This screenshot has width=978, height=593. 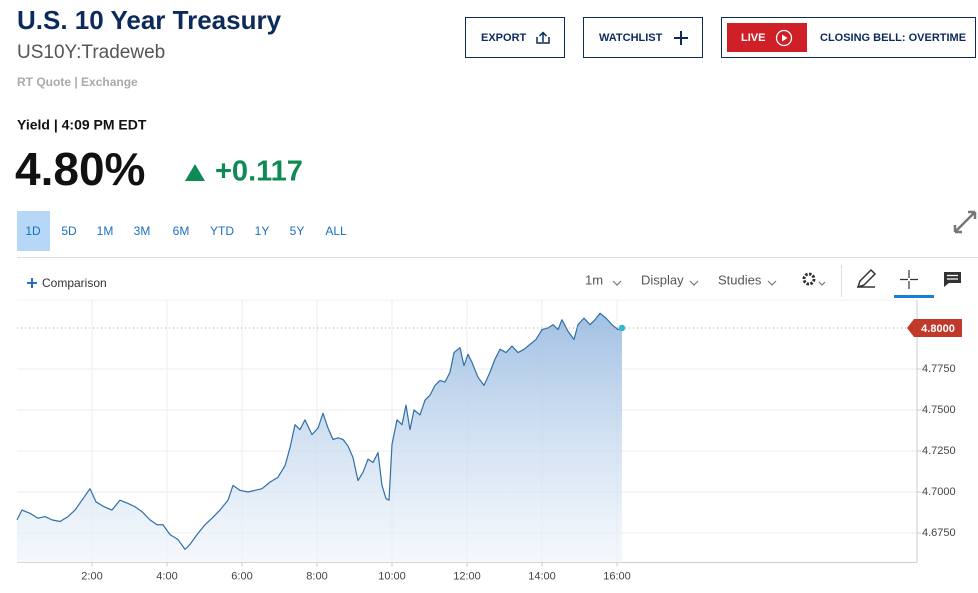 I want to click on settings-icon, so click(x=814, y=279).